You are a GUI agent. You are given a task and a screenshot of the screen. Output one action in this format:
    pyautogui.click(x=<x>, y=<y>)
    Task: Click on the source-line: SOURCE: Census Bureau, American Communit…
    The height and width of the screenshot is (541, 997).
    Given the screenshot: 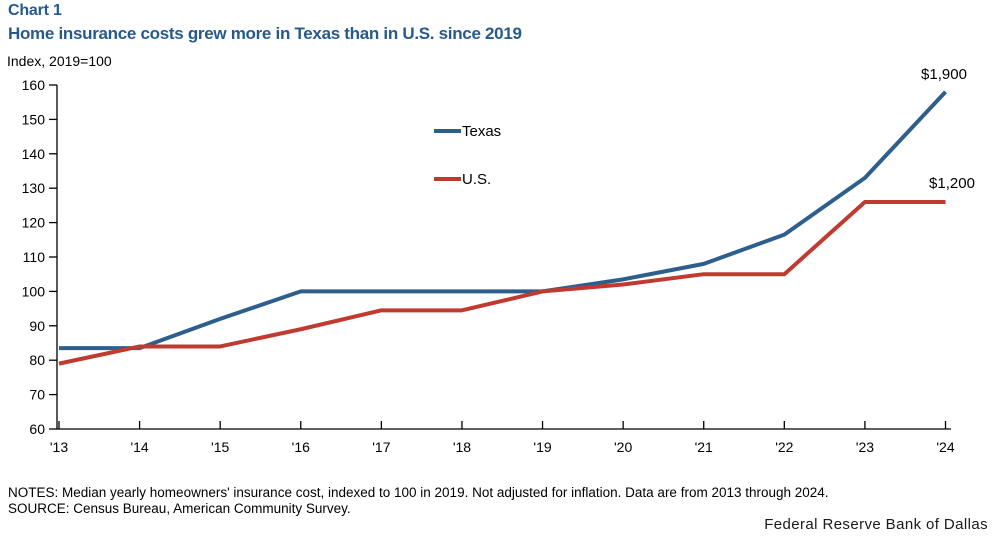 What is the action you would take?
    pyautogui.click(x=179, y=508)
    